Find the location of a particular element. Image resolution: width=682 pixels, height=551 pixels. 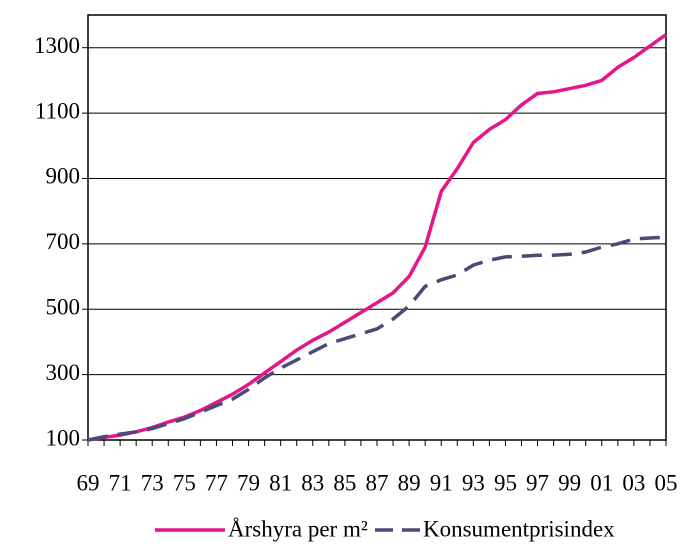

x-tick-label: 71 is located at coordinates (120, 482).